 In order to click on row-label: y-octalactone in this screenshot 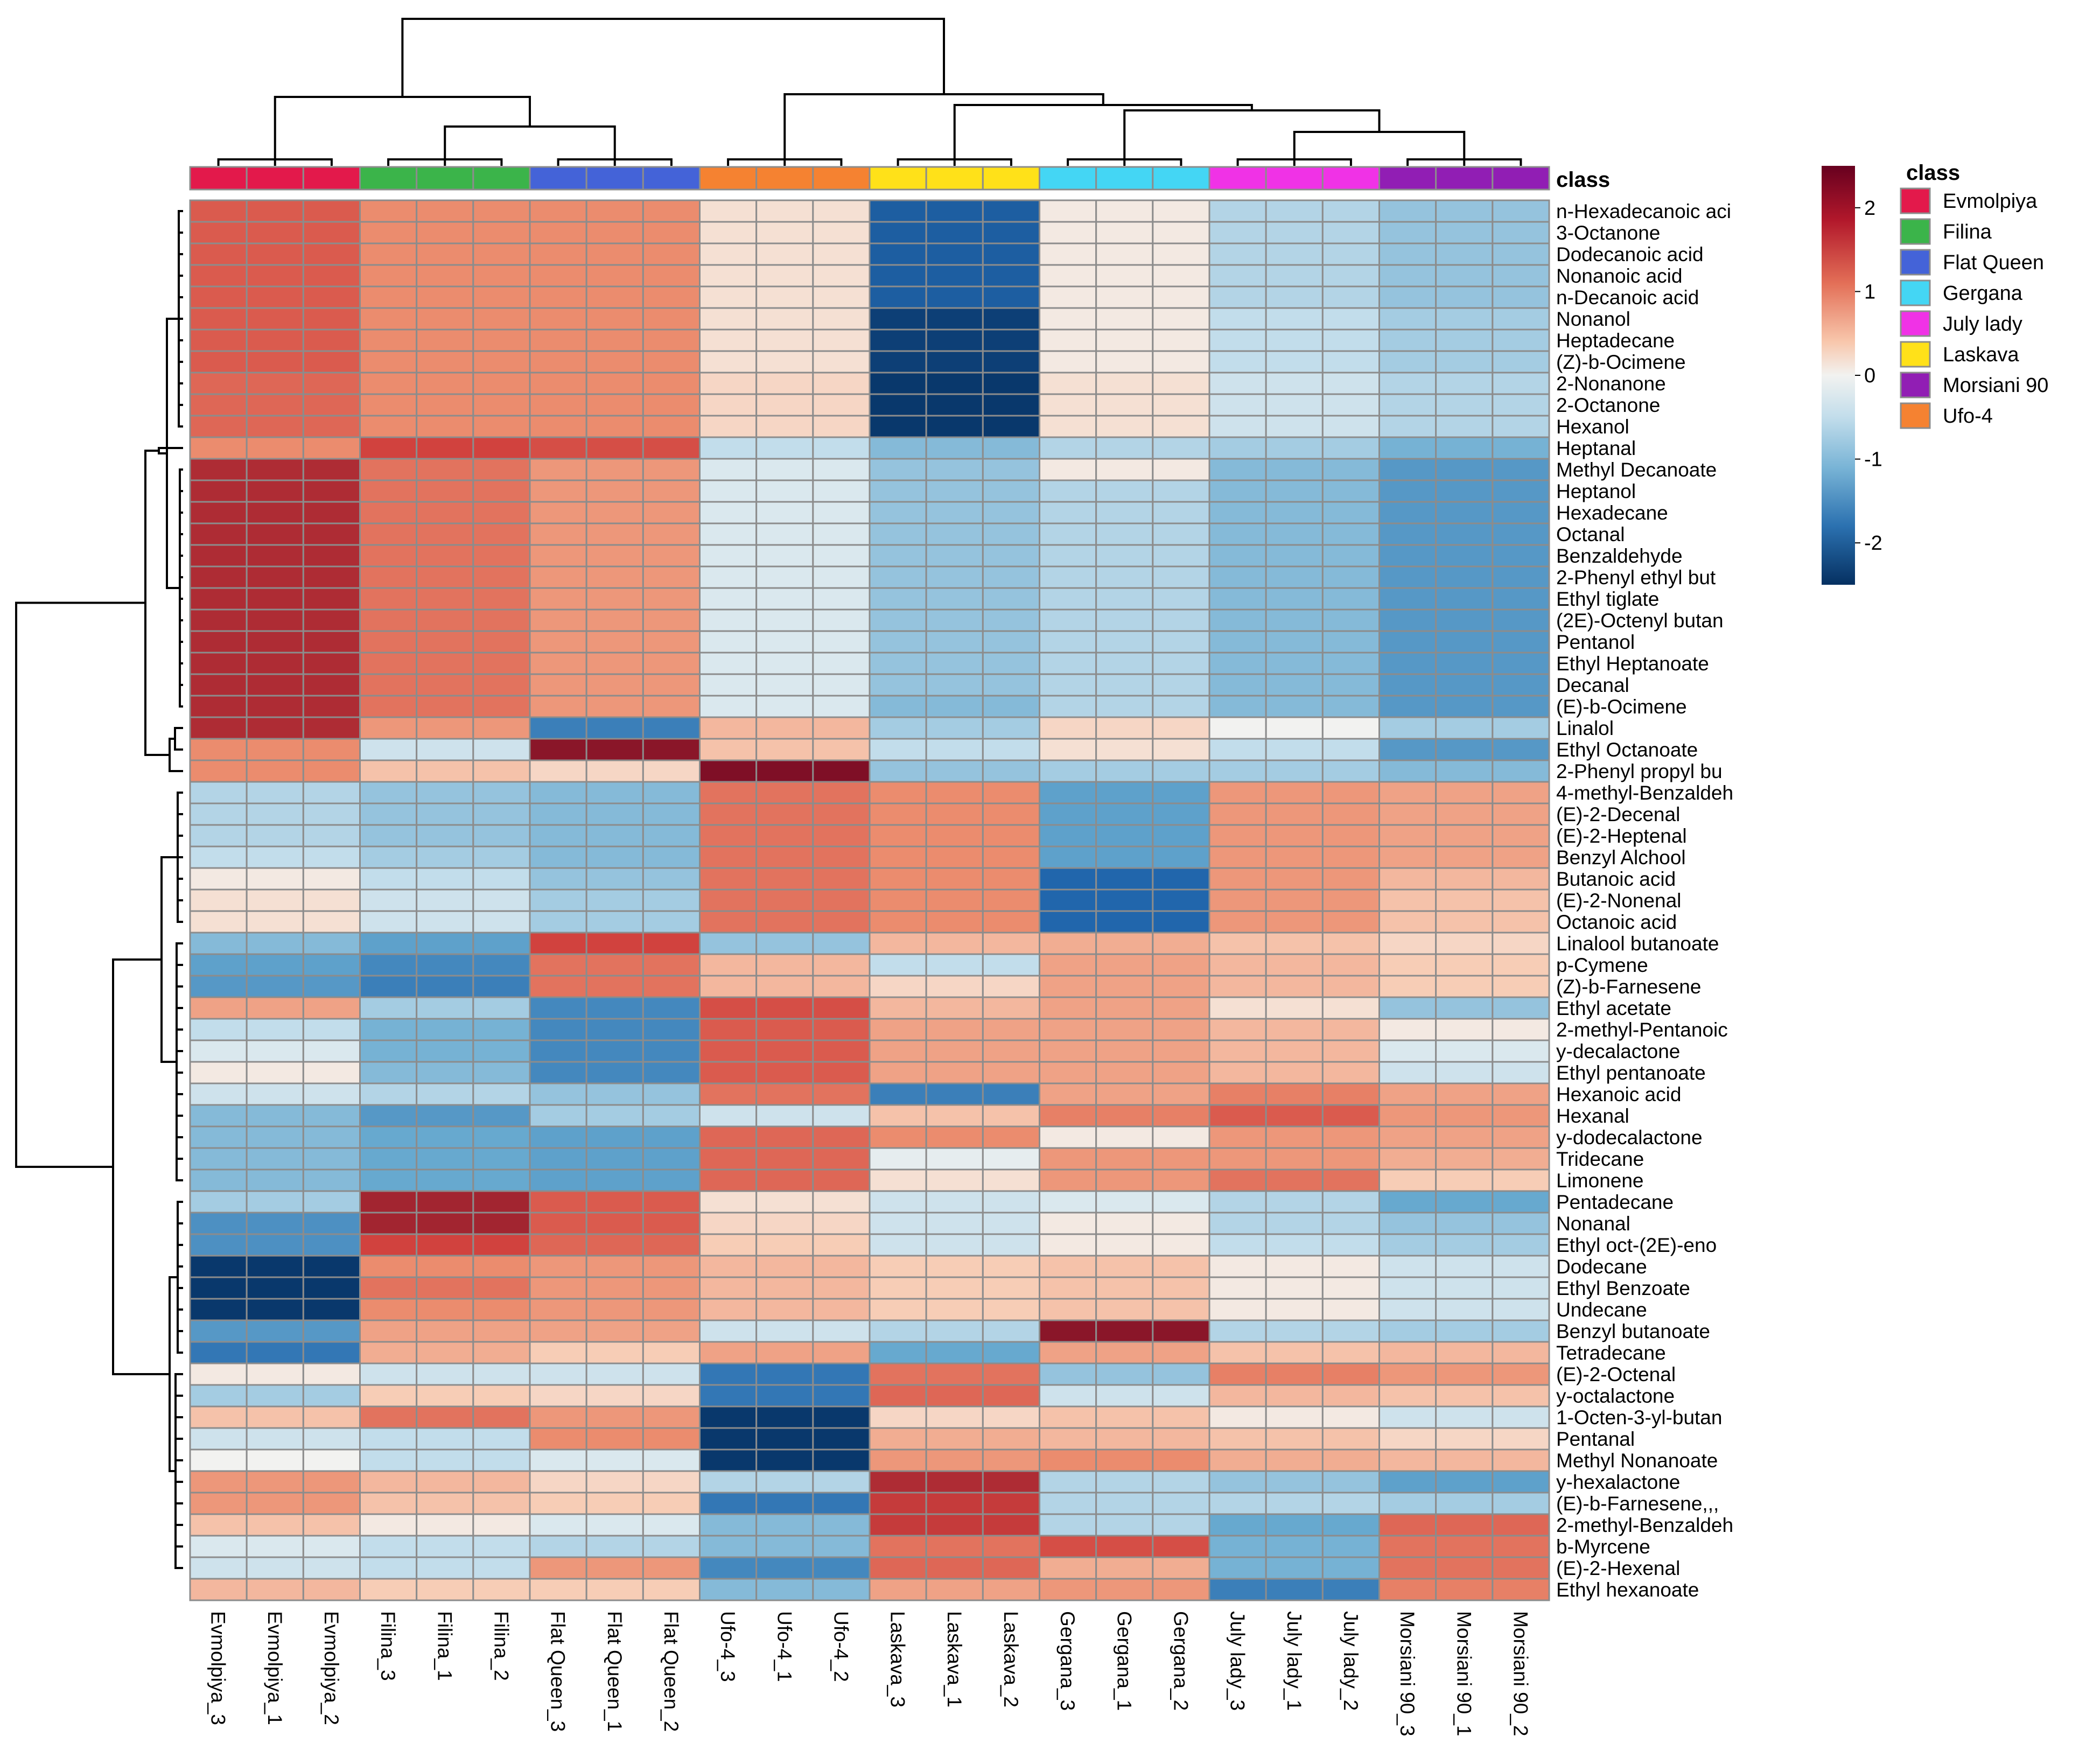, I will do `click(1615, 1396)`.